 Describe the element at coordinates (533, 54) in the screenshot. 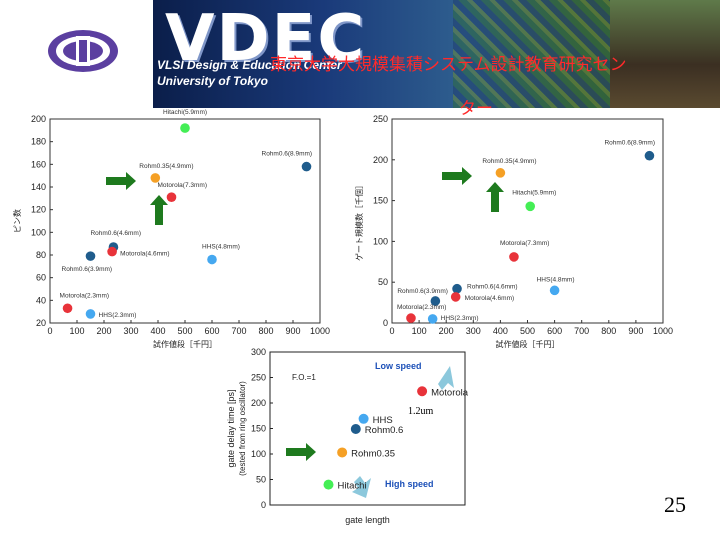

I see `chip-photo-decoration` at that location.